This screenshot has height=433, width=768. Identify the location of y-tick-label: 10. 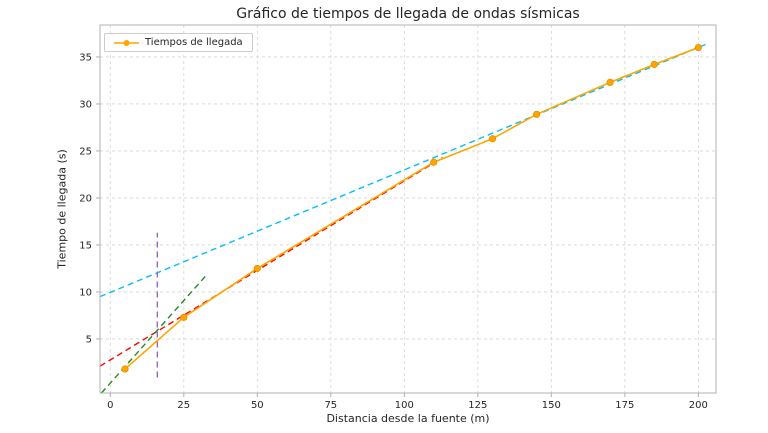
(85, 292).